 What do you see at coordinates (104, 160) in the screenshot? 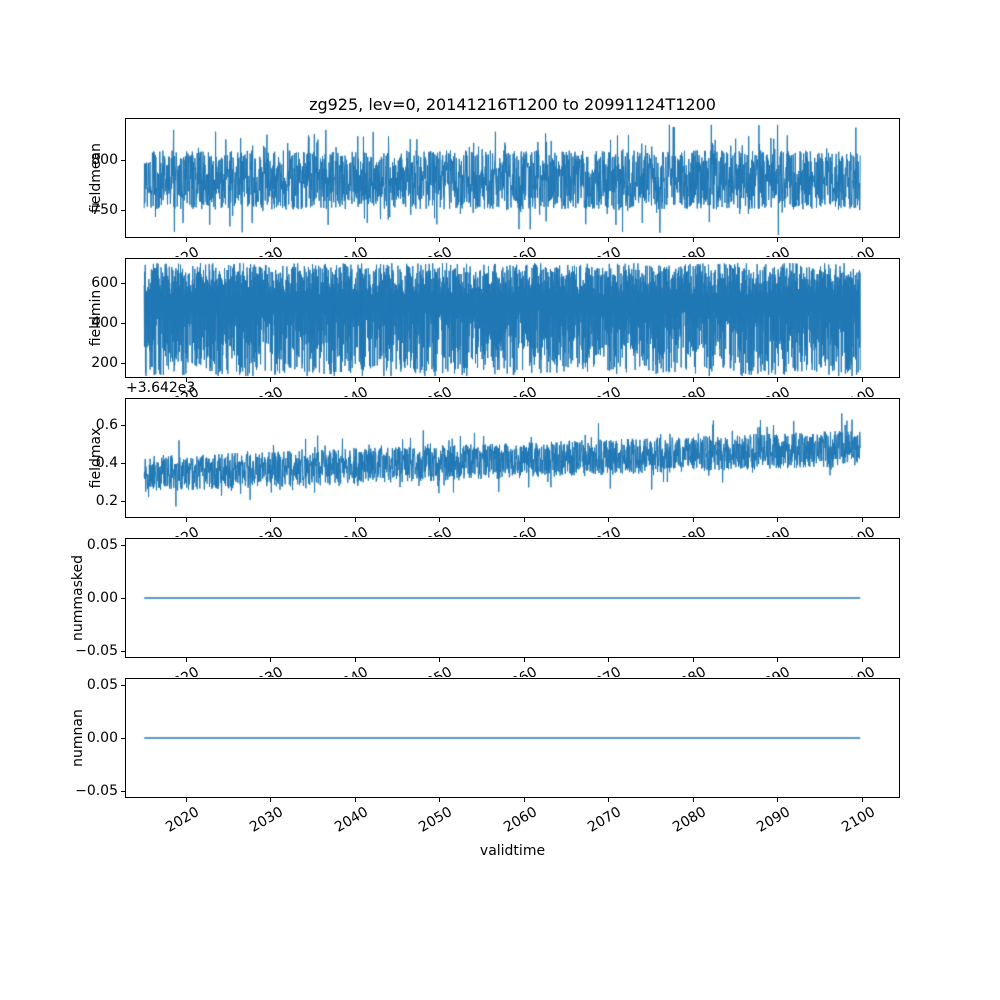
I see `y-tick-label: 800` at bounding box center [104, 160].